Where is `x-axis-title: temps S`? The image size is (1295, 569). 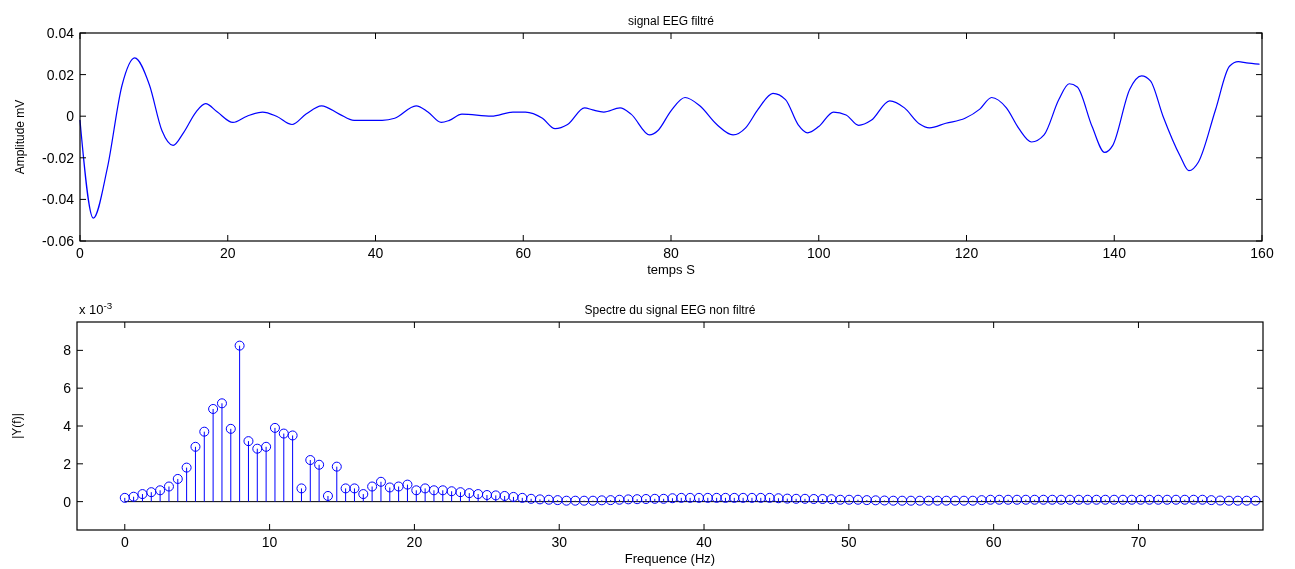 x-axis-title: temps S is located at coordinates (671, 269).